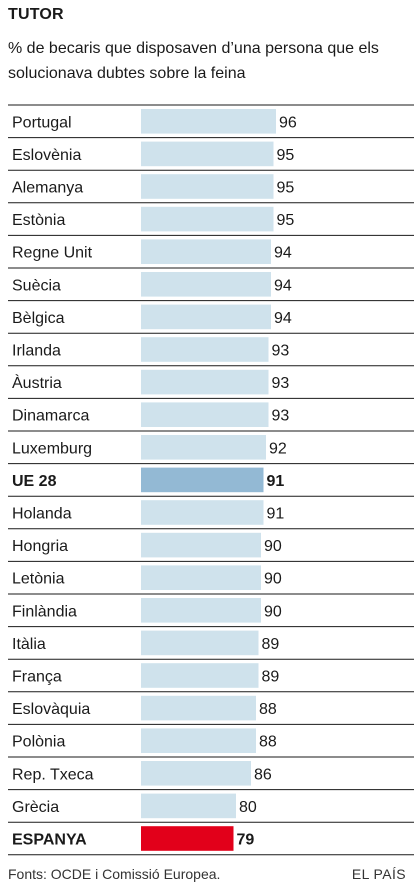 The height and width of the screenshot is (896, 414). Describe the element at coordinates (47, 188) in the screenshot. I see `category-label: Alemanya` at that location.